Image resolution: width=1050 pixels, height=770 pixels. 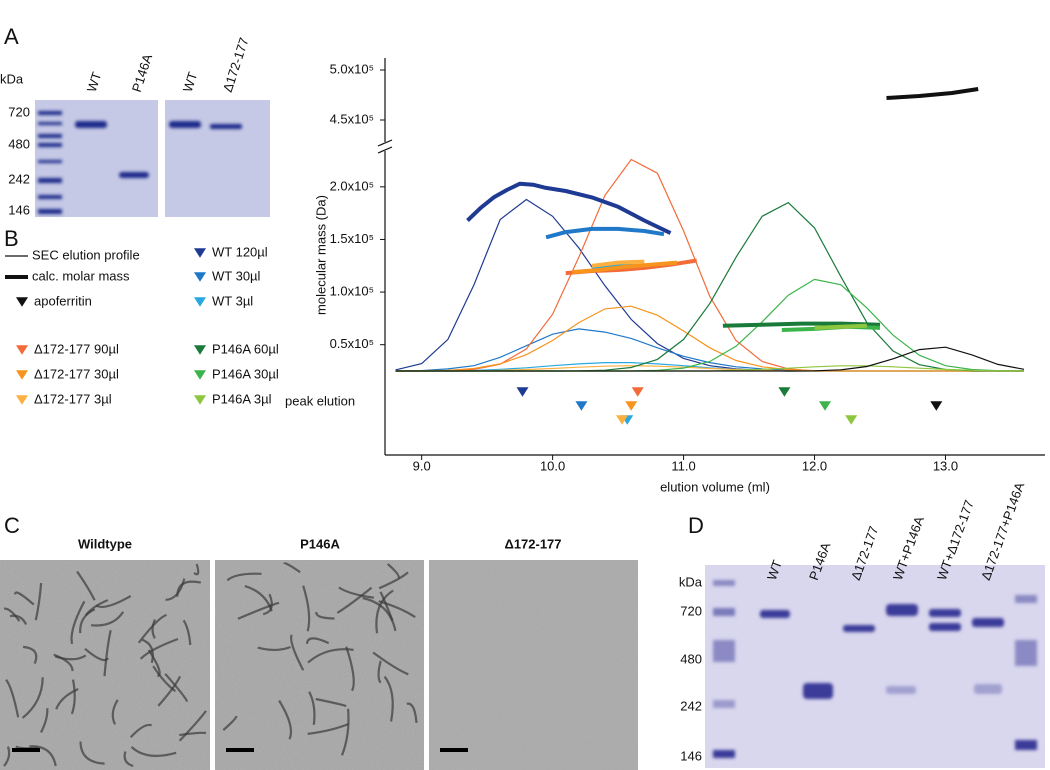 I want to click on gel-unit: kDa, so click(x=12, y=78).